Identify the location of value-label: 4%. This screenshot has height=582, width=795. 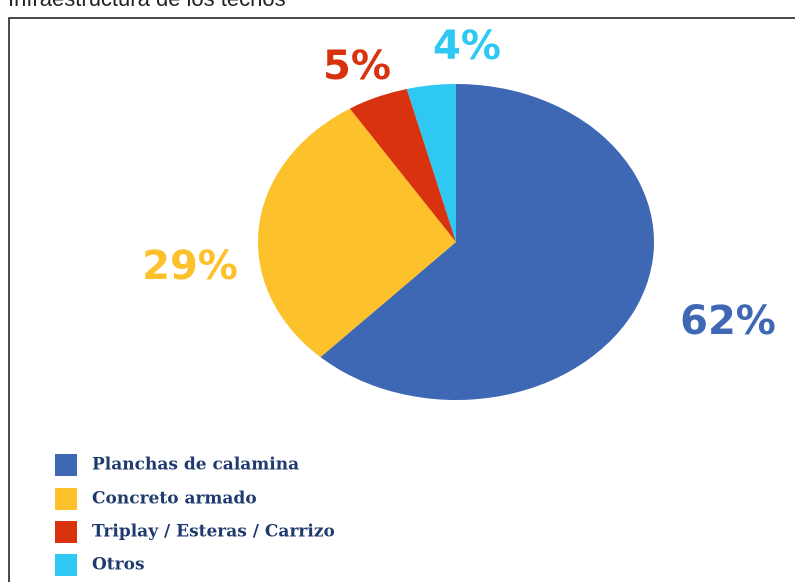
(467, 46).